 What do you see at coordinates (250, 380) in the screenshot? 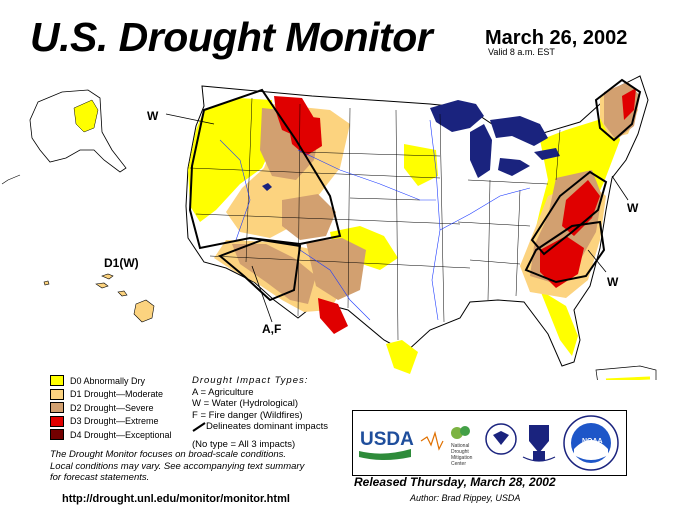
I see `impact-heading: Drought Impact Types:` at bounding box center [250, 380].